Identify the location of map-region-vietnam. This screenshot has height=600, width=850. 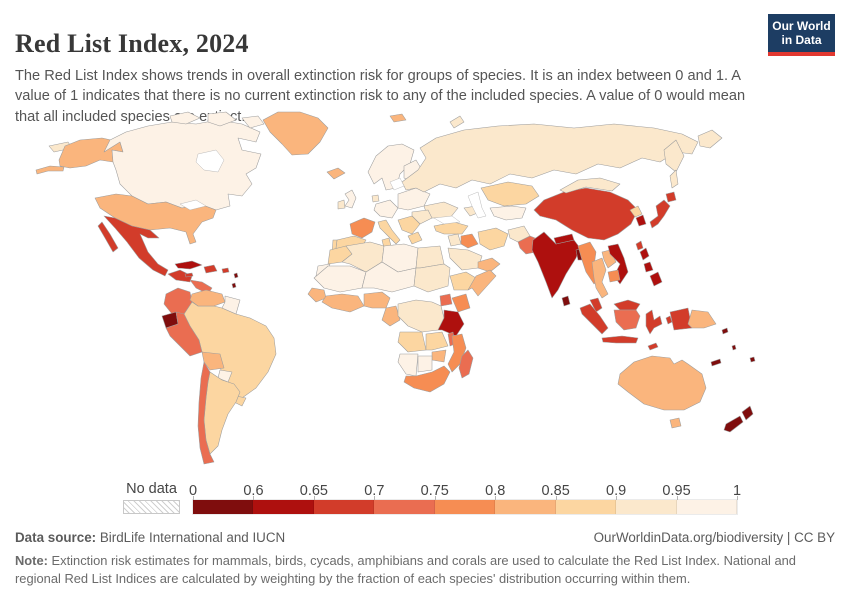
(618, 264).